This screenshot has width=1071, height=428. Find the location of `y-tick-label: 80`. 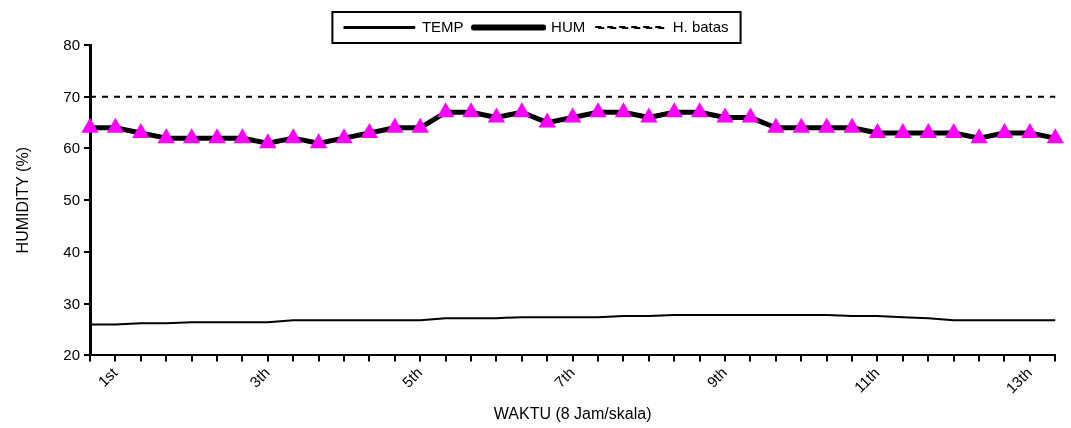

y-tick-label: 80 is located at coordinates (71, 44).